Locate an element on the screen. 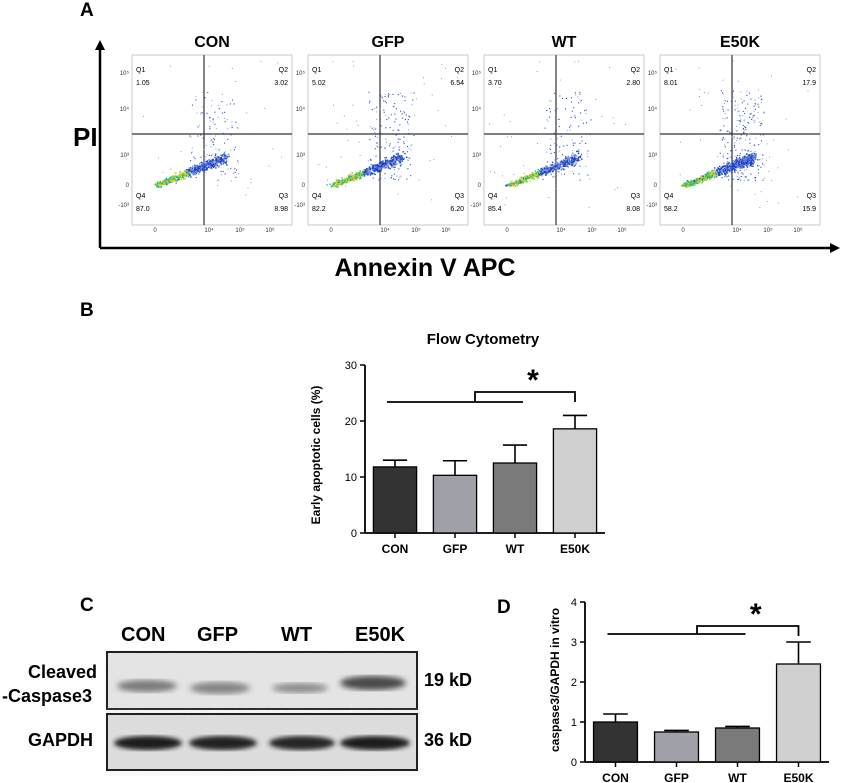 The width and height of the screenshot is (850, 783). gapdh-band-gfp is located at coordinates (223, 743).